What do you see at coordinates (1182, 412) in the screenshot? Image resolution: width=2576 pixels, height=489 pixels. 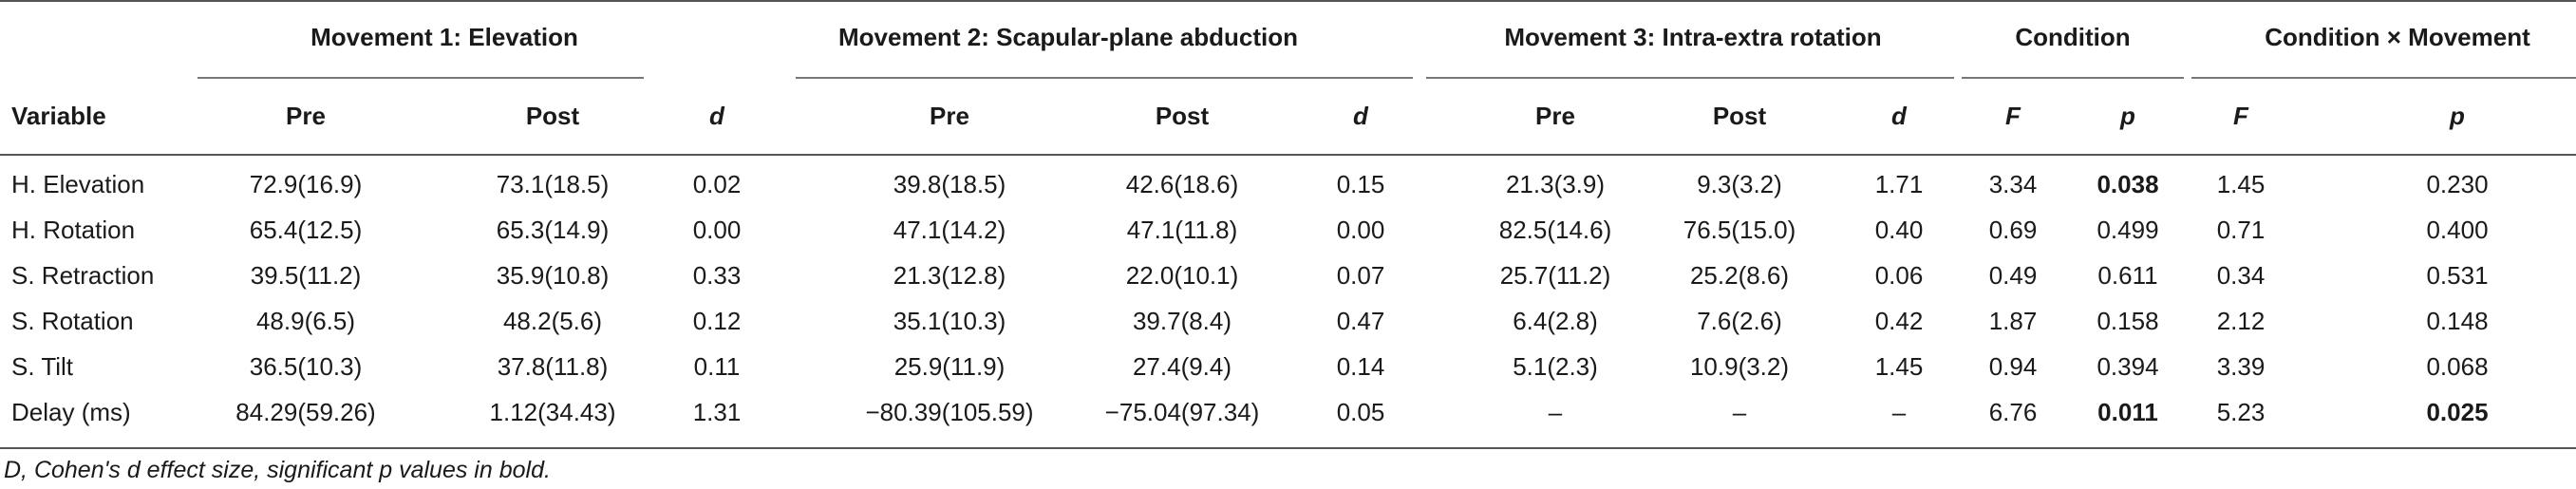 I see `table-cell: −75.04(97.34)` at bounding box center [1182, 412].